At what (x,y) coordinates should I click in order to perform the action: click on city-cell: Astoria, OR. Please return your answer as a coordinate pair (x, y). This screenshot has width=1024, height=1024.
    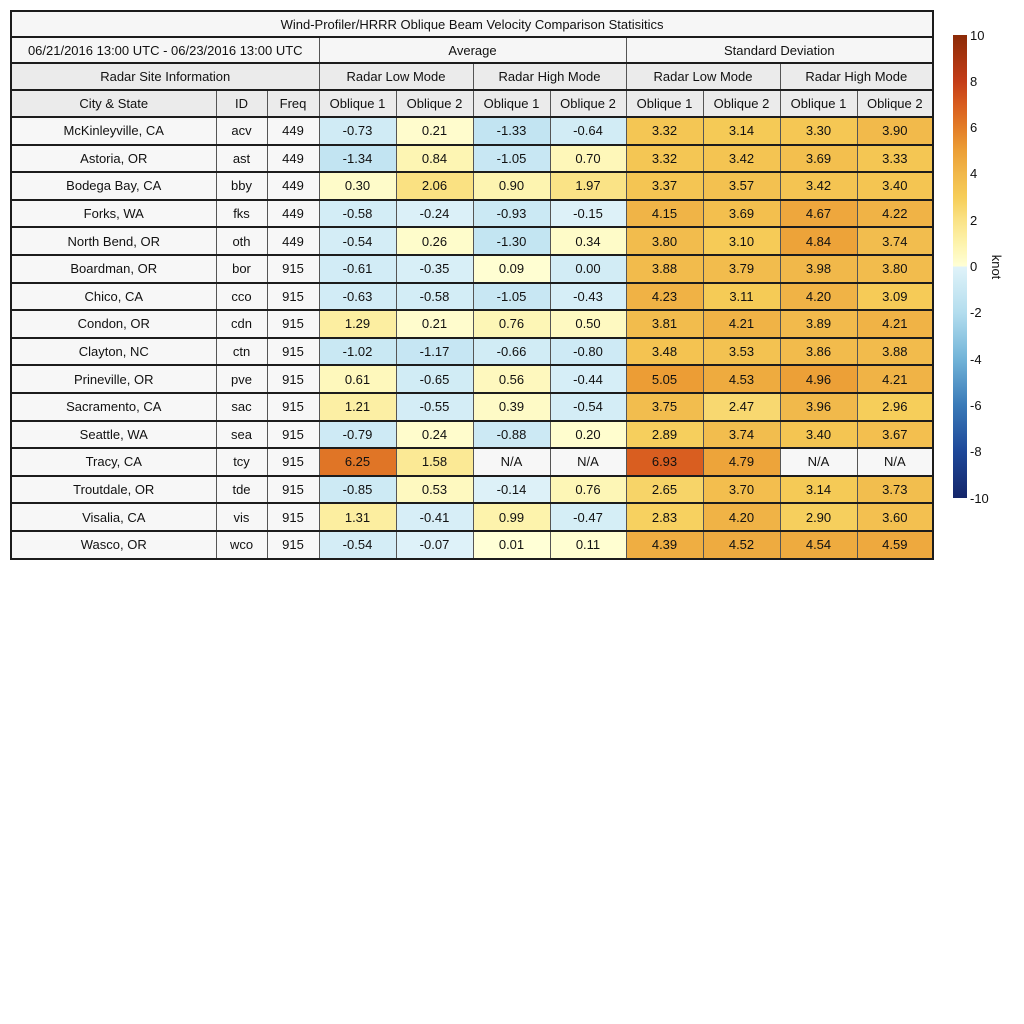
    Looking at the image, I should click on (113, 158).